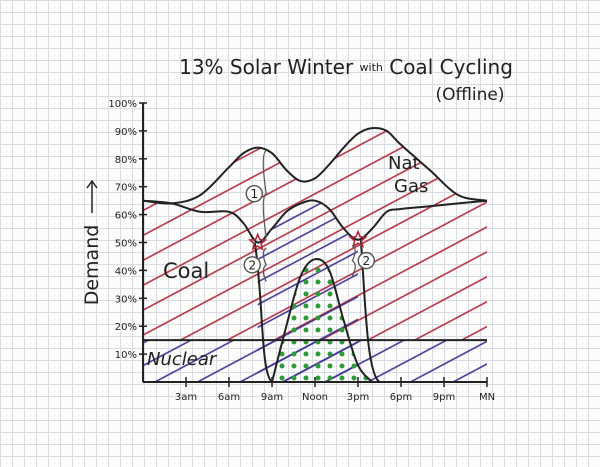 This screenshot has width=600, height=467. What do you see at coordinates (444, 397) in the screenshot?
I see `x-tick-label: 9pm` at bounding box center [444, 397].